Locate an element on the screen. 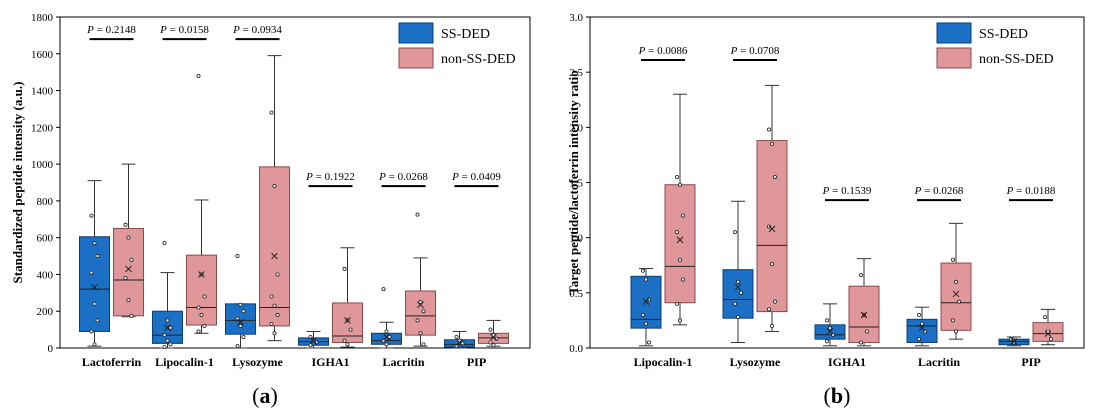 Image resolution: width=1100 pixels, height=412 pixels. p-value: = 0.0268 is located at coordinates (942, 191).